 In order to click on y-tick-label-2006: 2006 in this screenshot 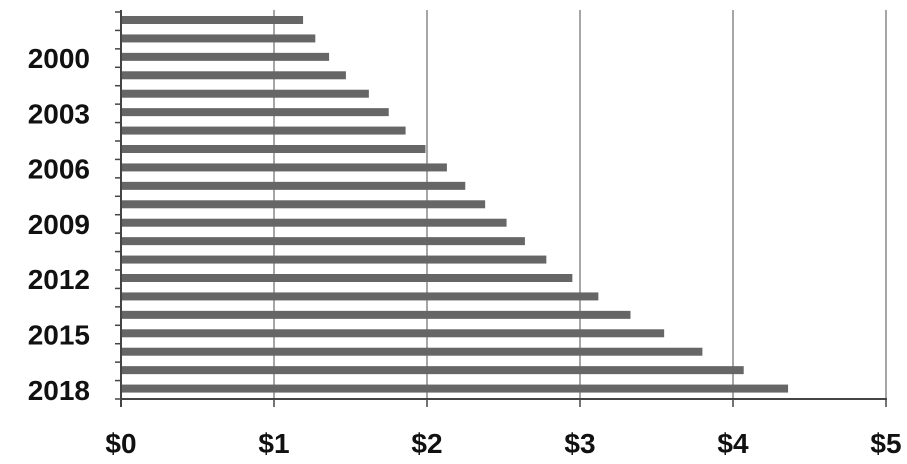, I will do `click(59, 169)`.